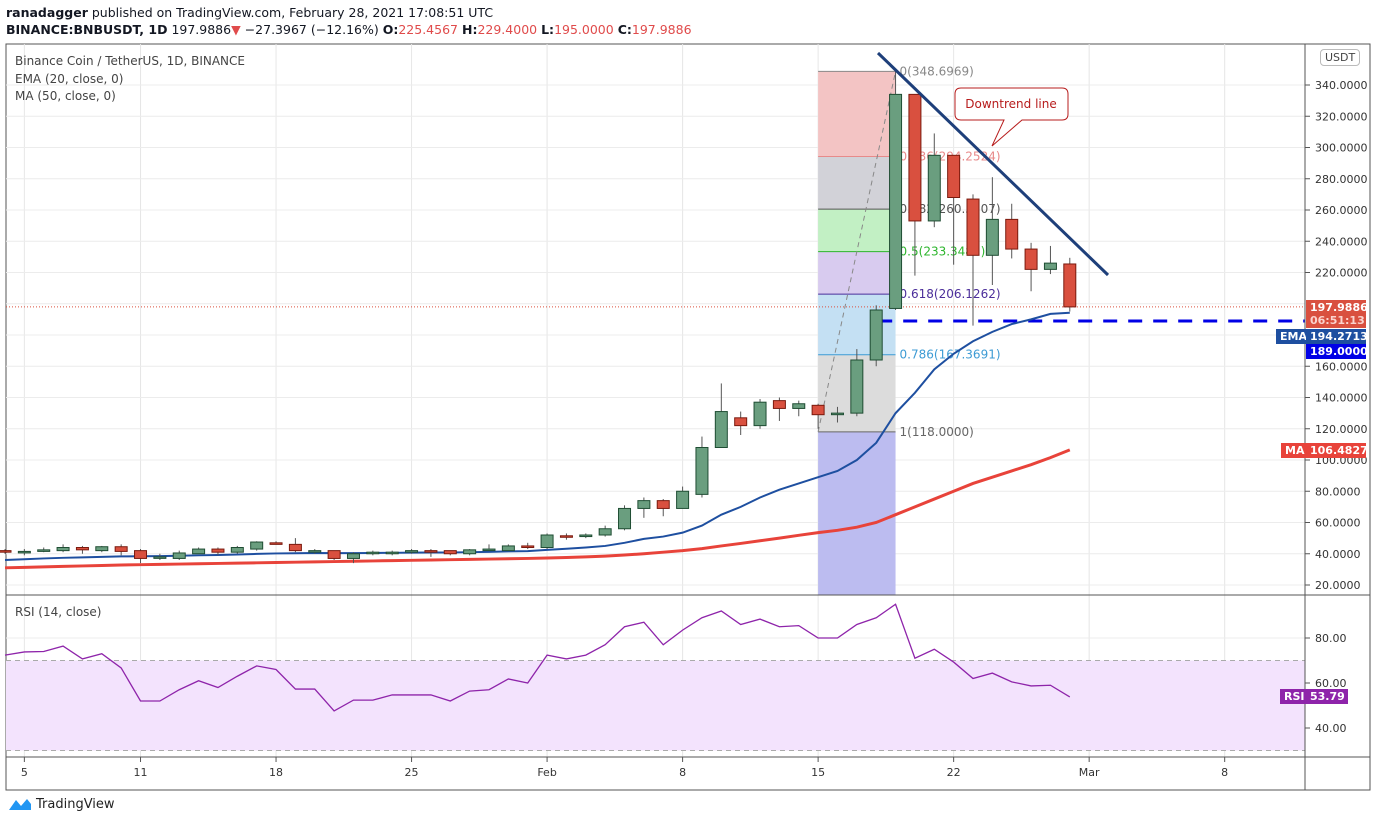 Image resolution: width=1376 pixels, height=823 pixels. I want to click on open-label: O:, so click(390, 29).